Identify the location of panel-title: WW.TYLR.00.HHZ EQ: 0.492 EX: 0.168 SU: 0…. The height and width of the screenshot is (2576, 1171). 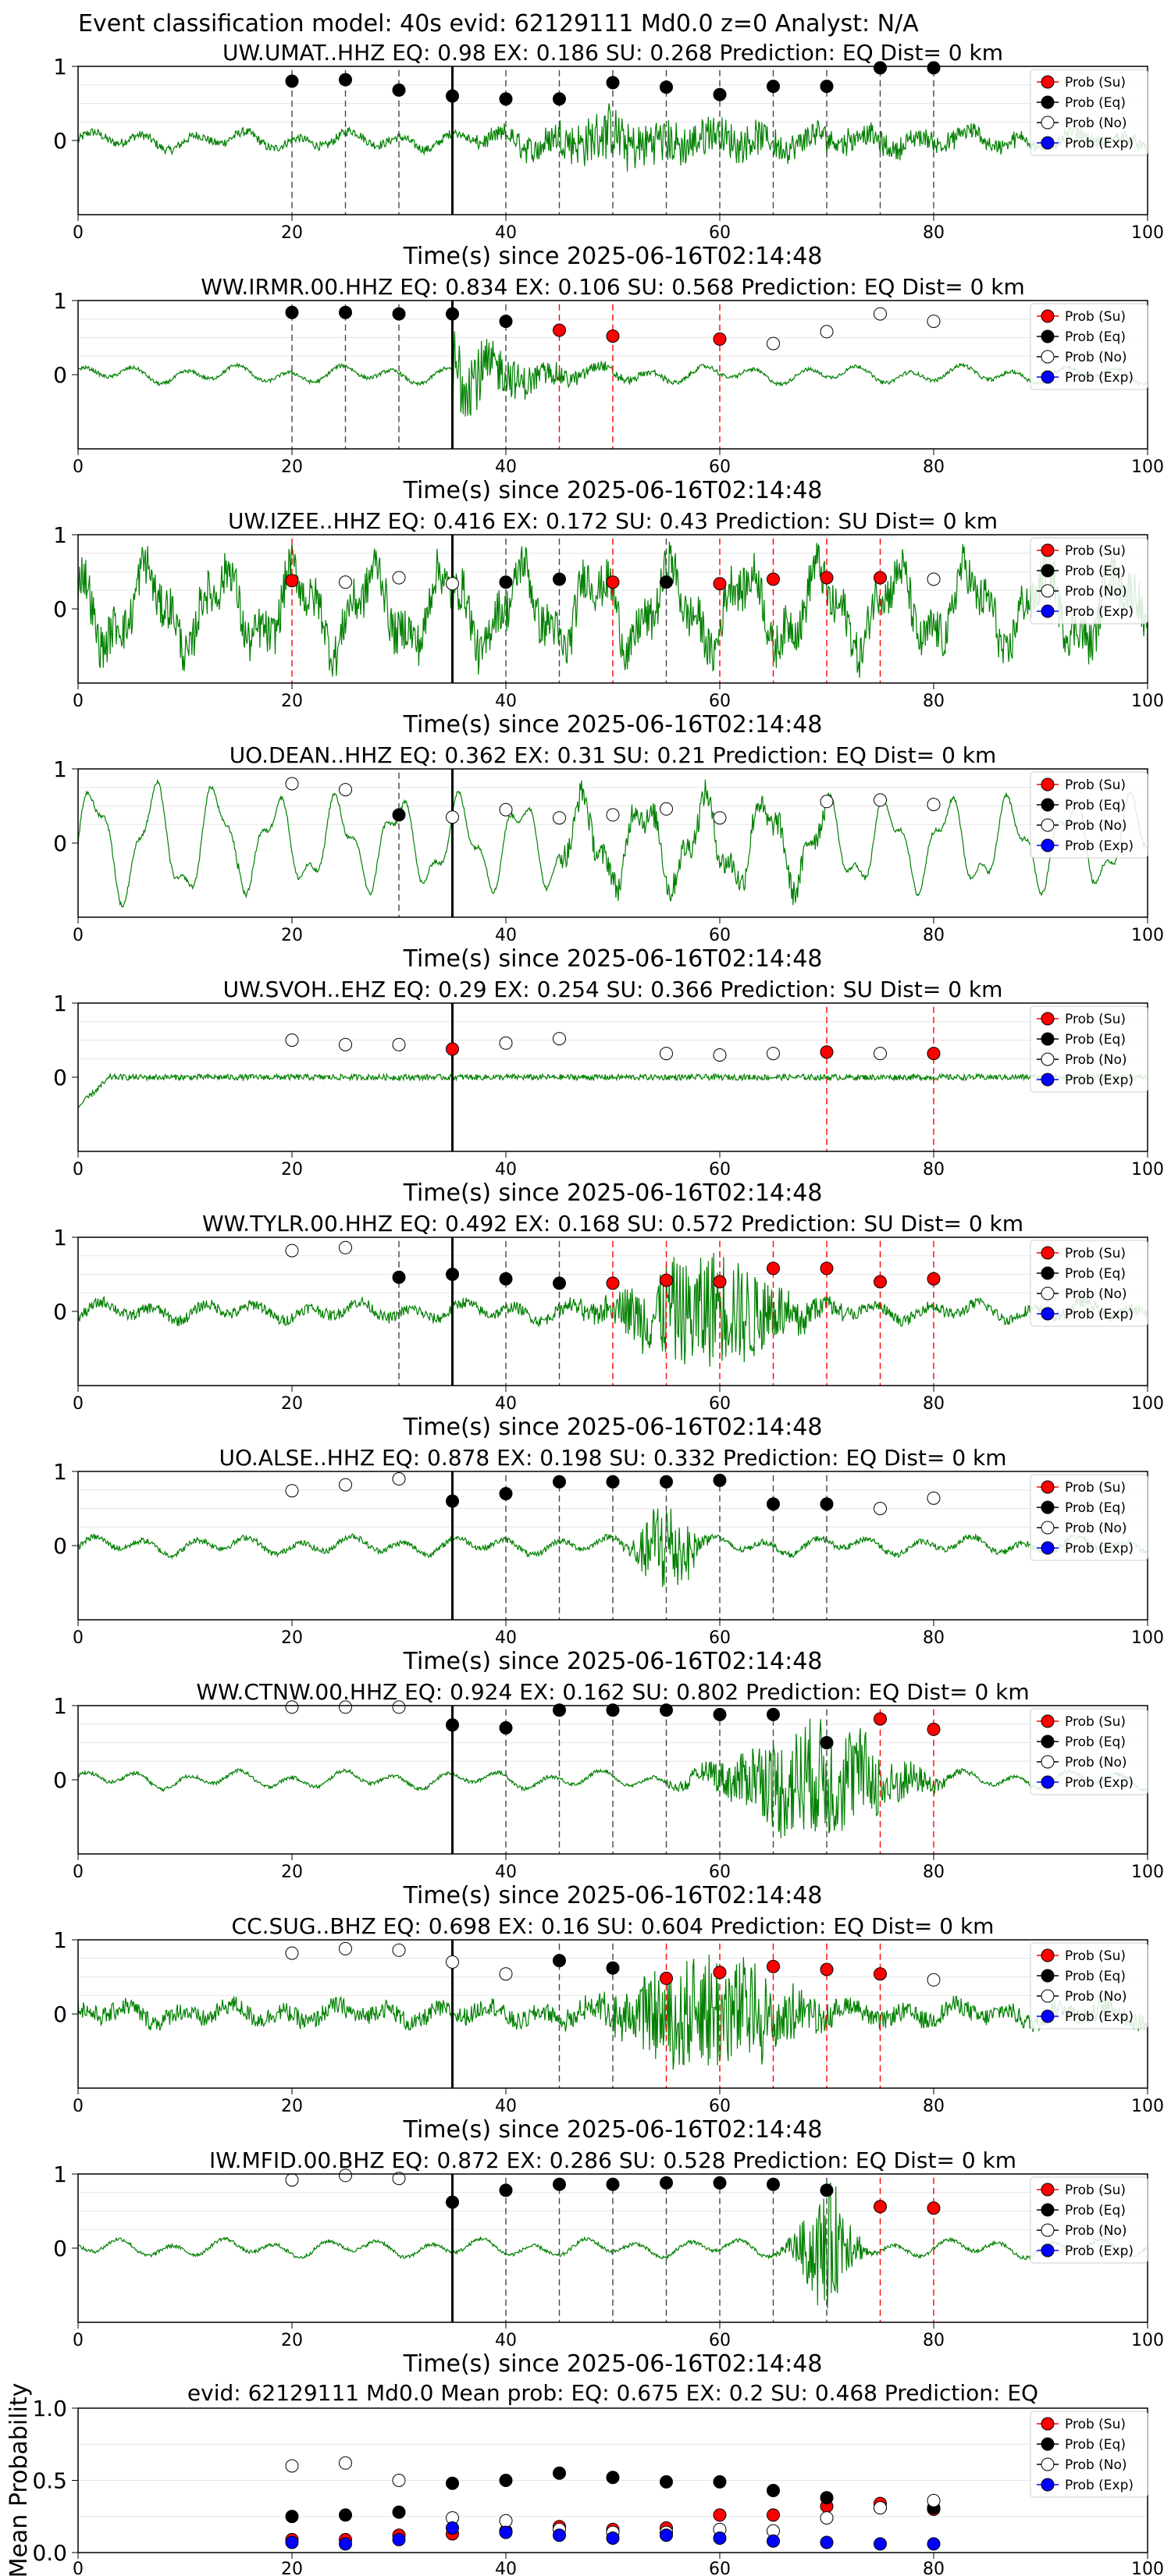
(612, 1223).